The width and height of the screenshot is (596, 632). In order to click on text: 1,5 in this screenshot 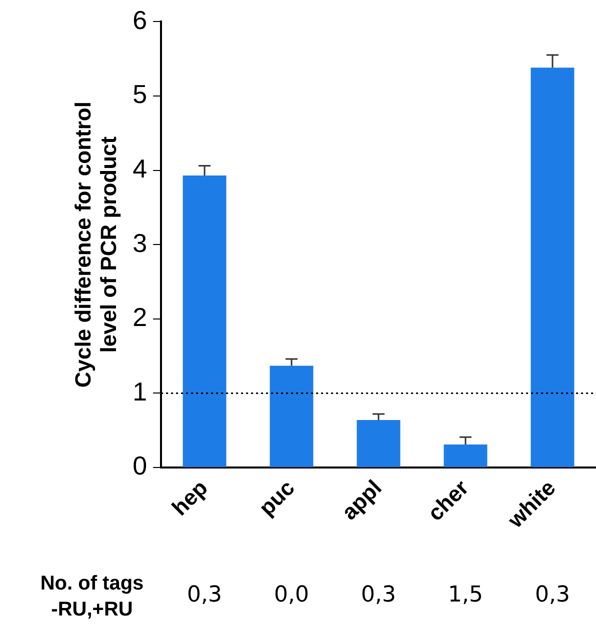, I will do `click(466, 595)`.